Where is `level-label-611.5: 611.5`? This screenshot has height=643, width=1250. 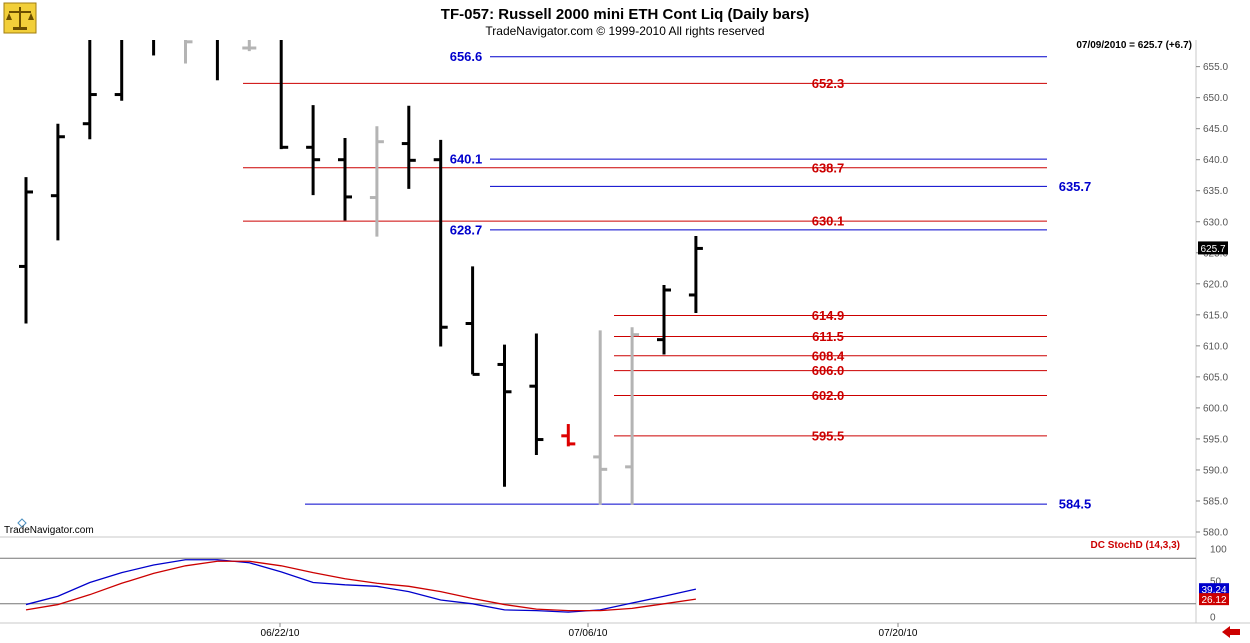
level-label-611.5: 611.5 is located at coordinates (828, 336).